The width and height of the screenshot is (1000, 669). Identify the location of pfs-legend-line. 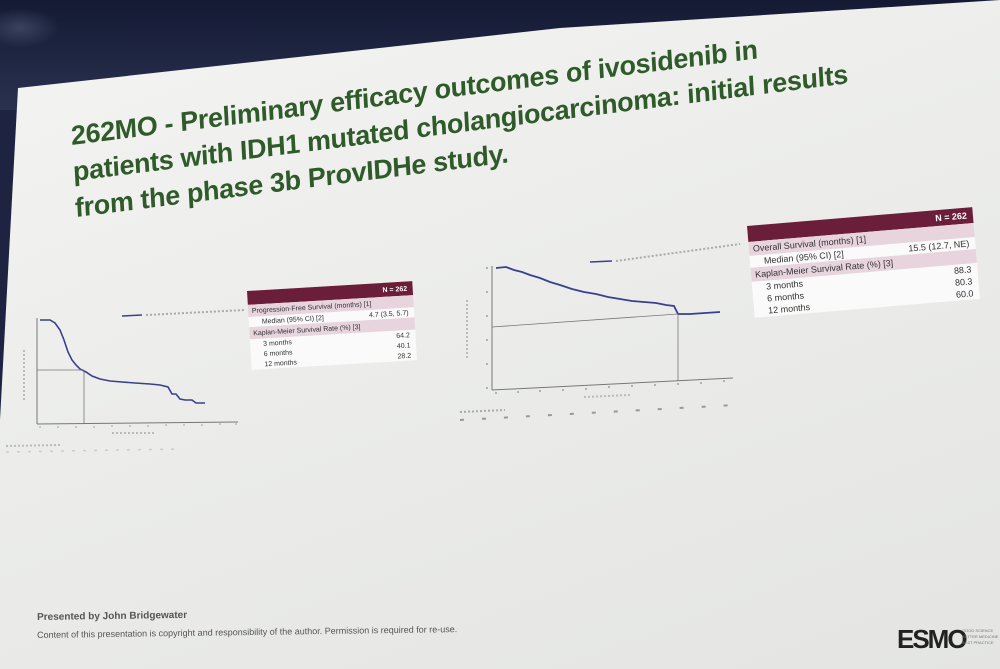
(132, 315).